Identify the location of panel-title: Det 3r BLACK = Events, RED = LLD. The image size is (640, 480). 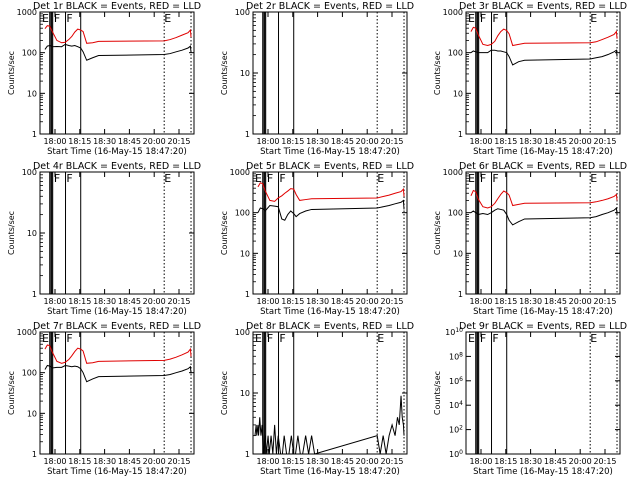
(543, 6).